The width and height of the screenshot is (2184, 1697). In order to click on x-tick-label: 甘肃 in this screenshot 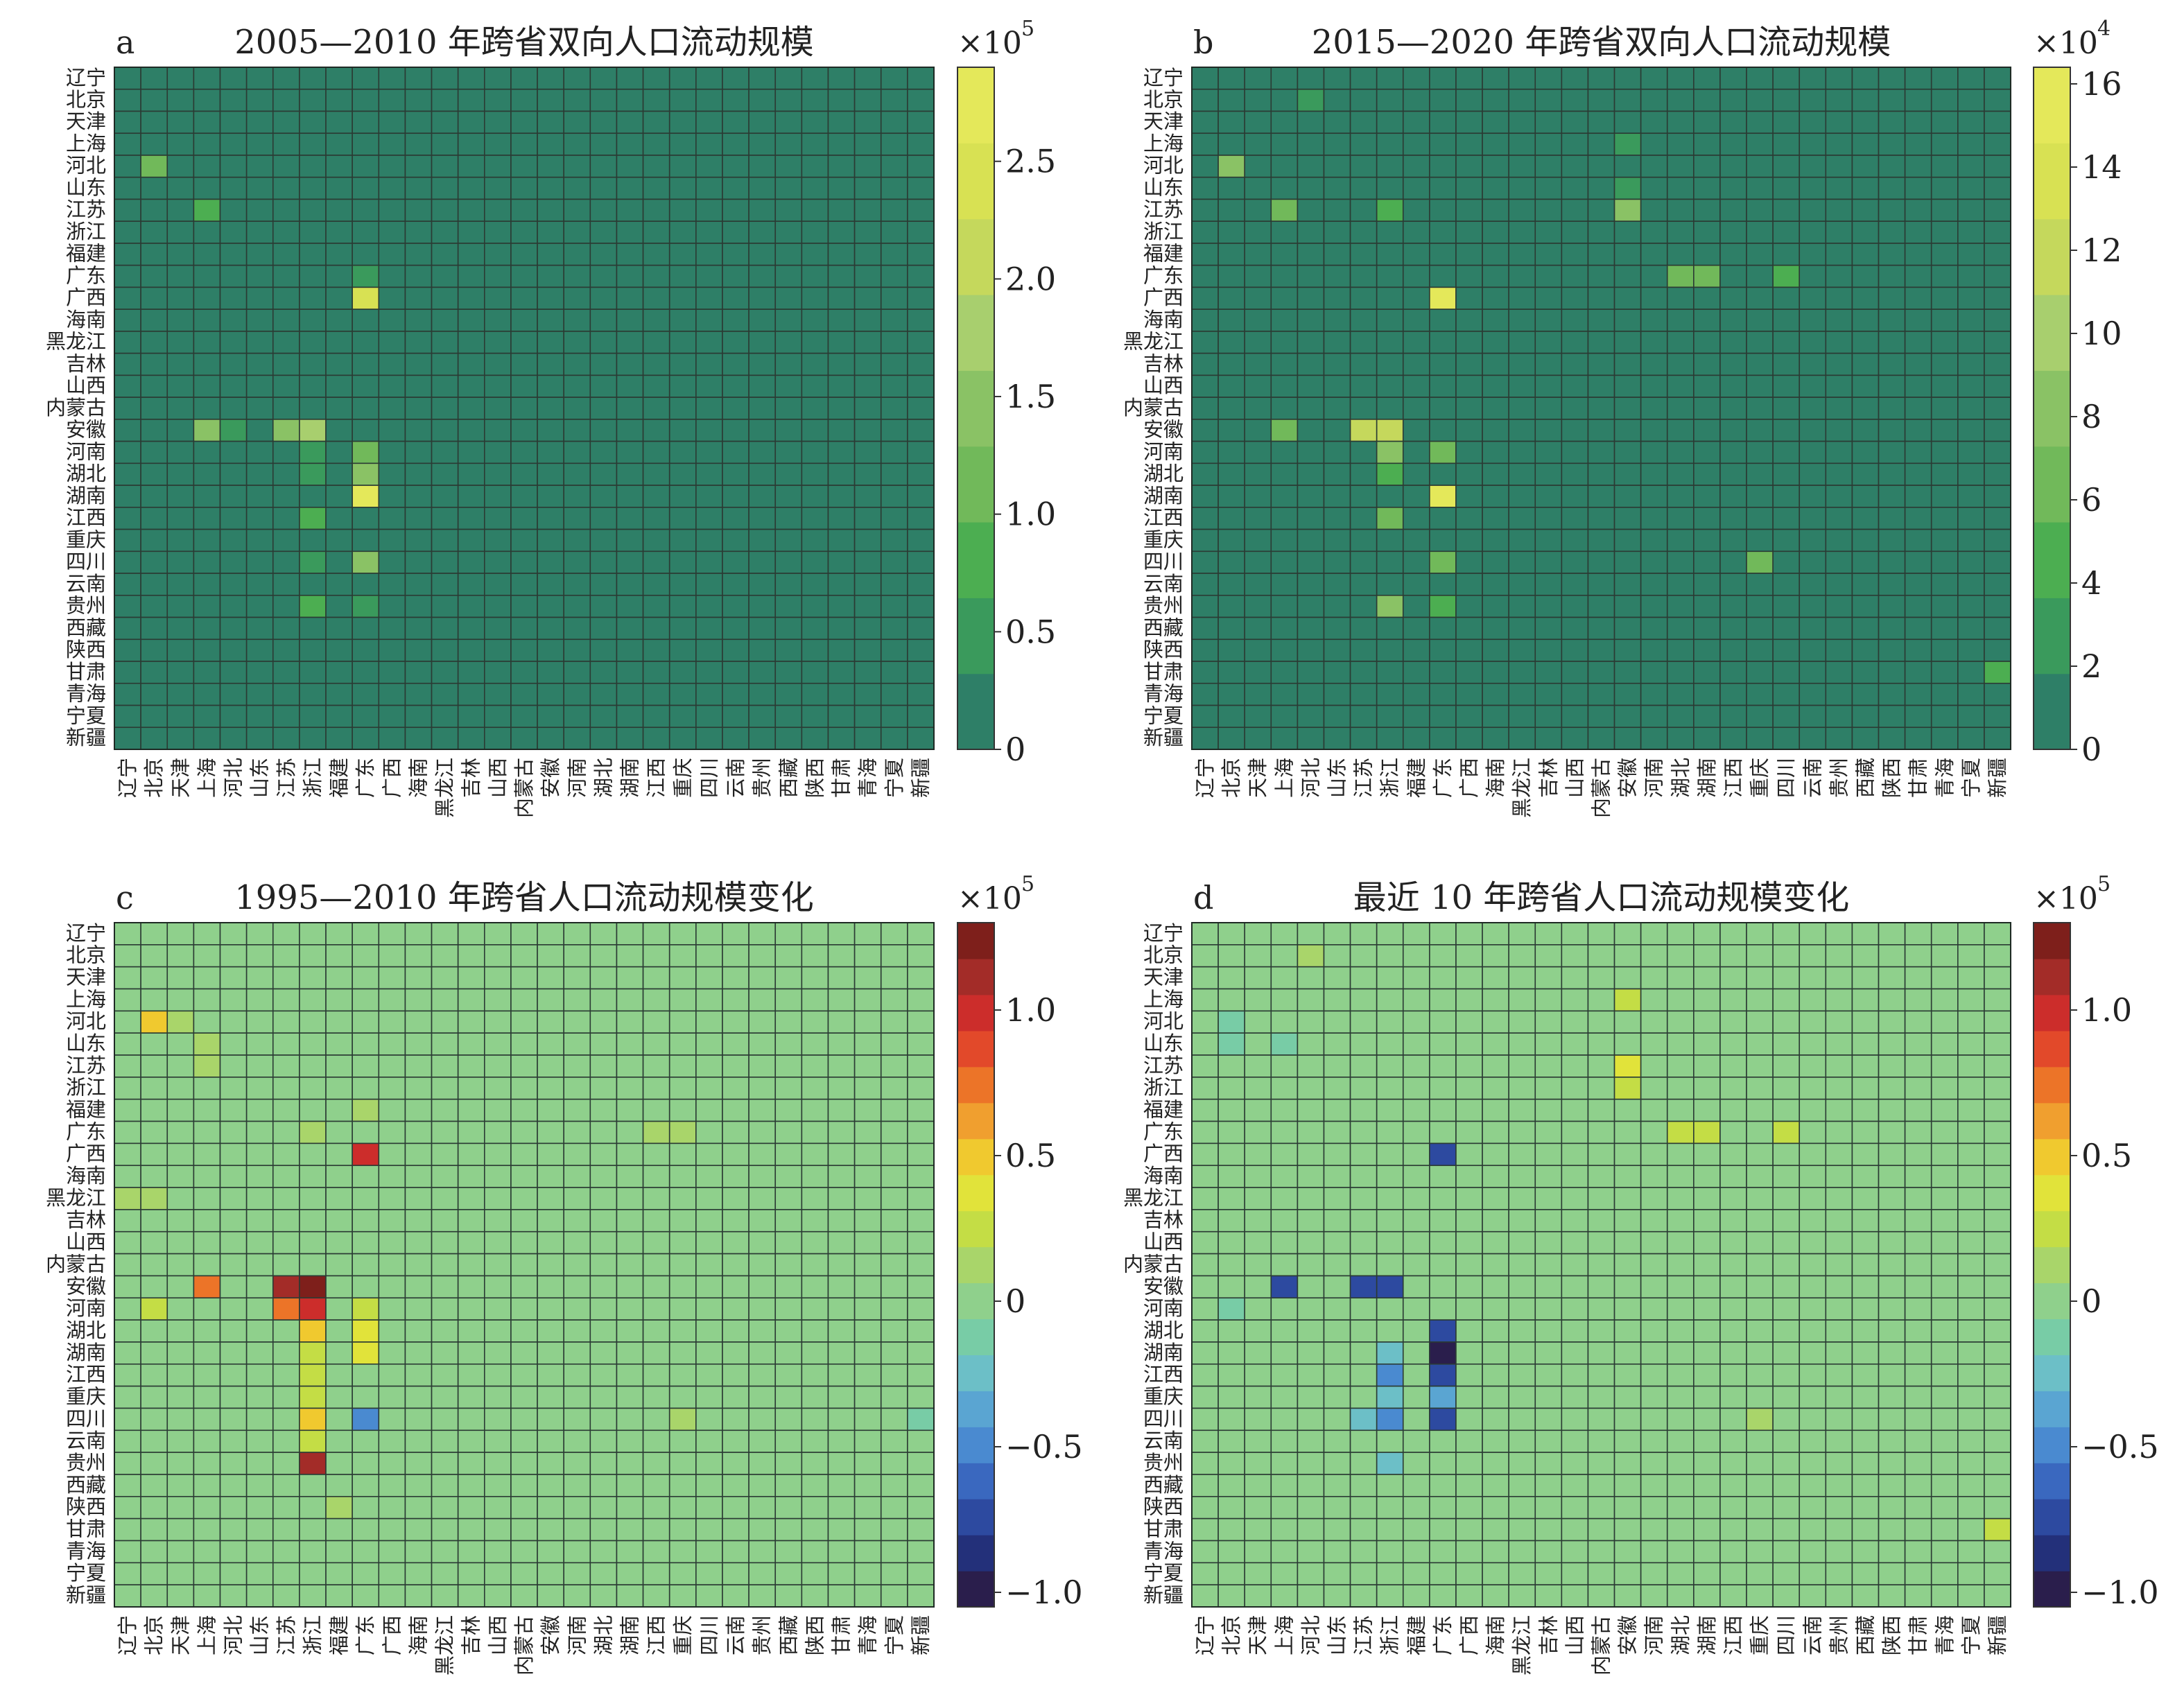, I will do `click(841, 1635)`.